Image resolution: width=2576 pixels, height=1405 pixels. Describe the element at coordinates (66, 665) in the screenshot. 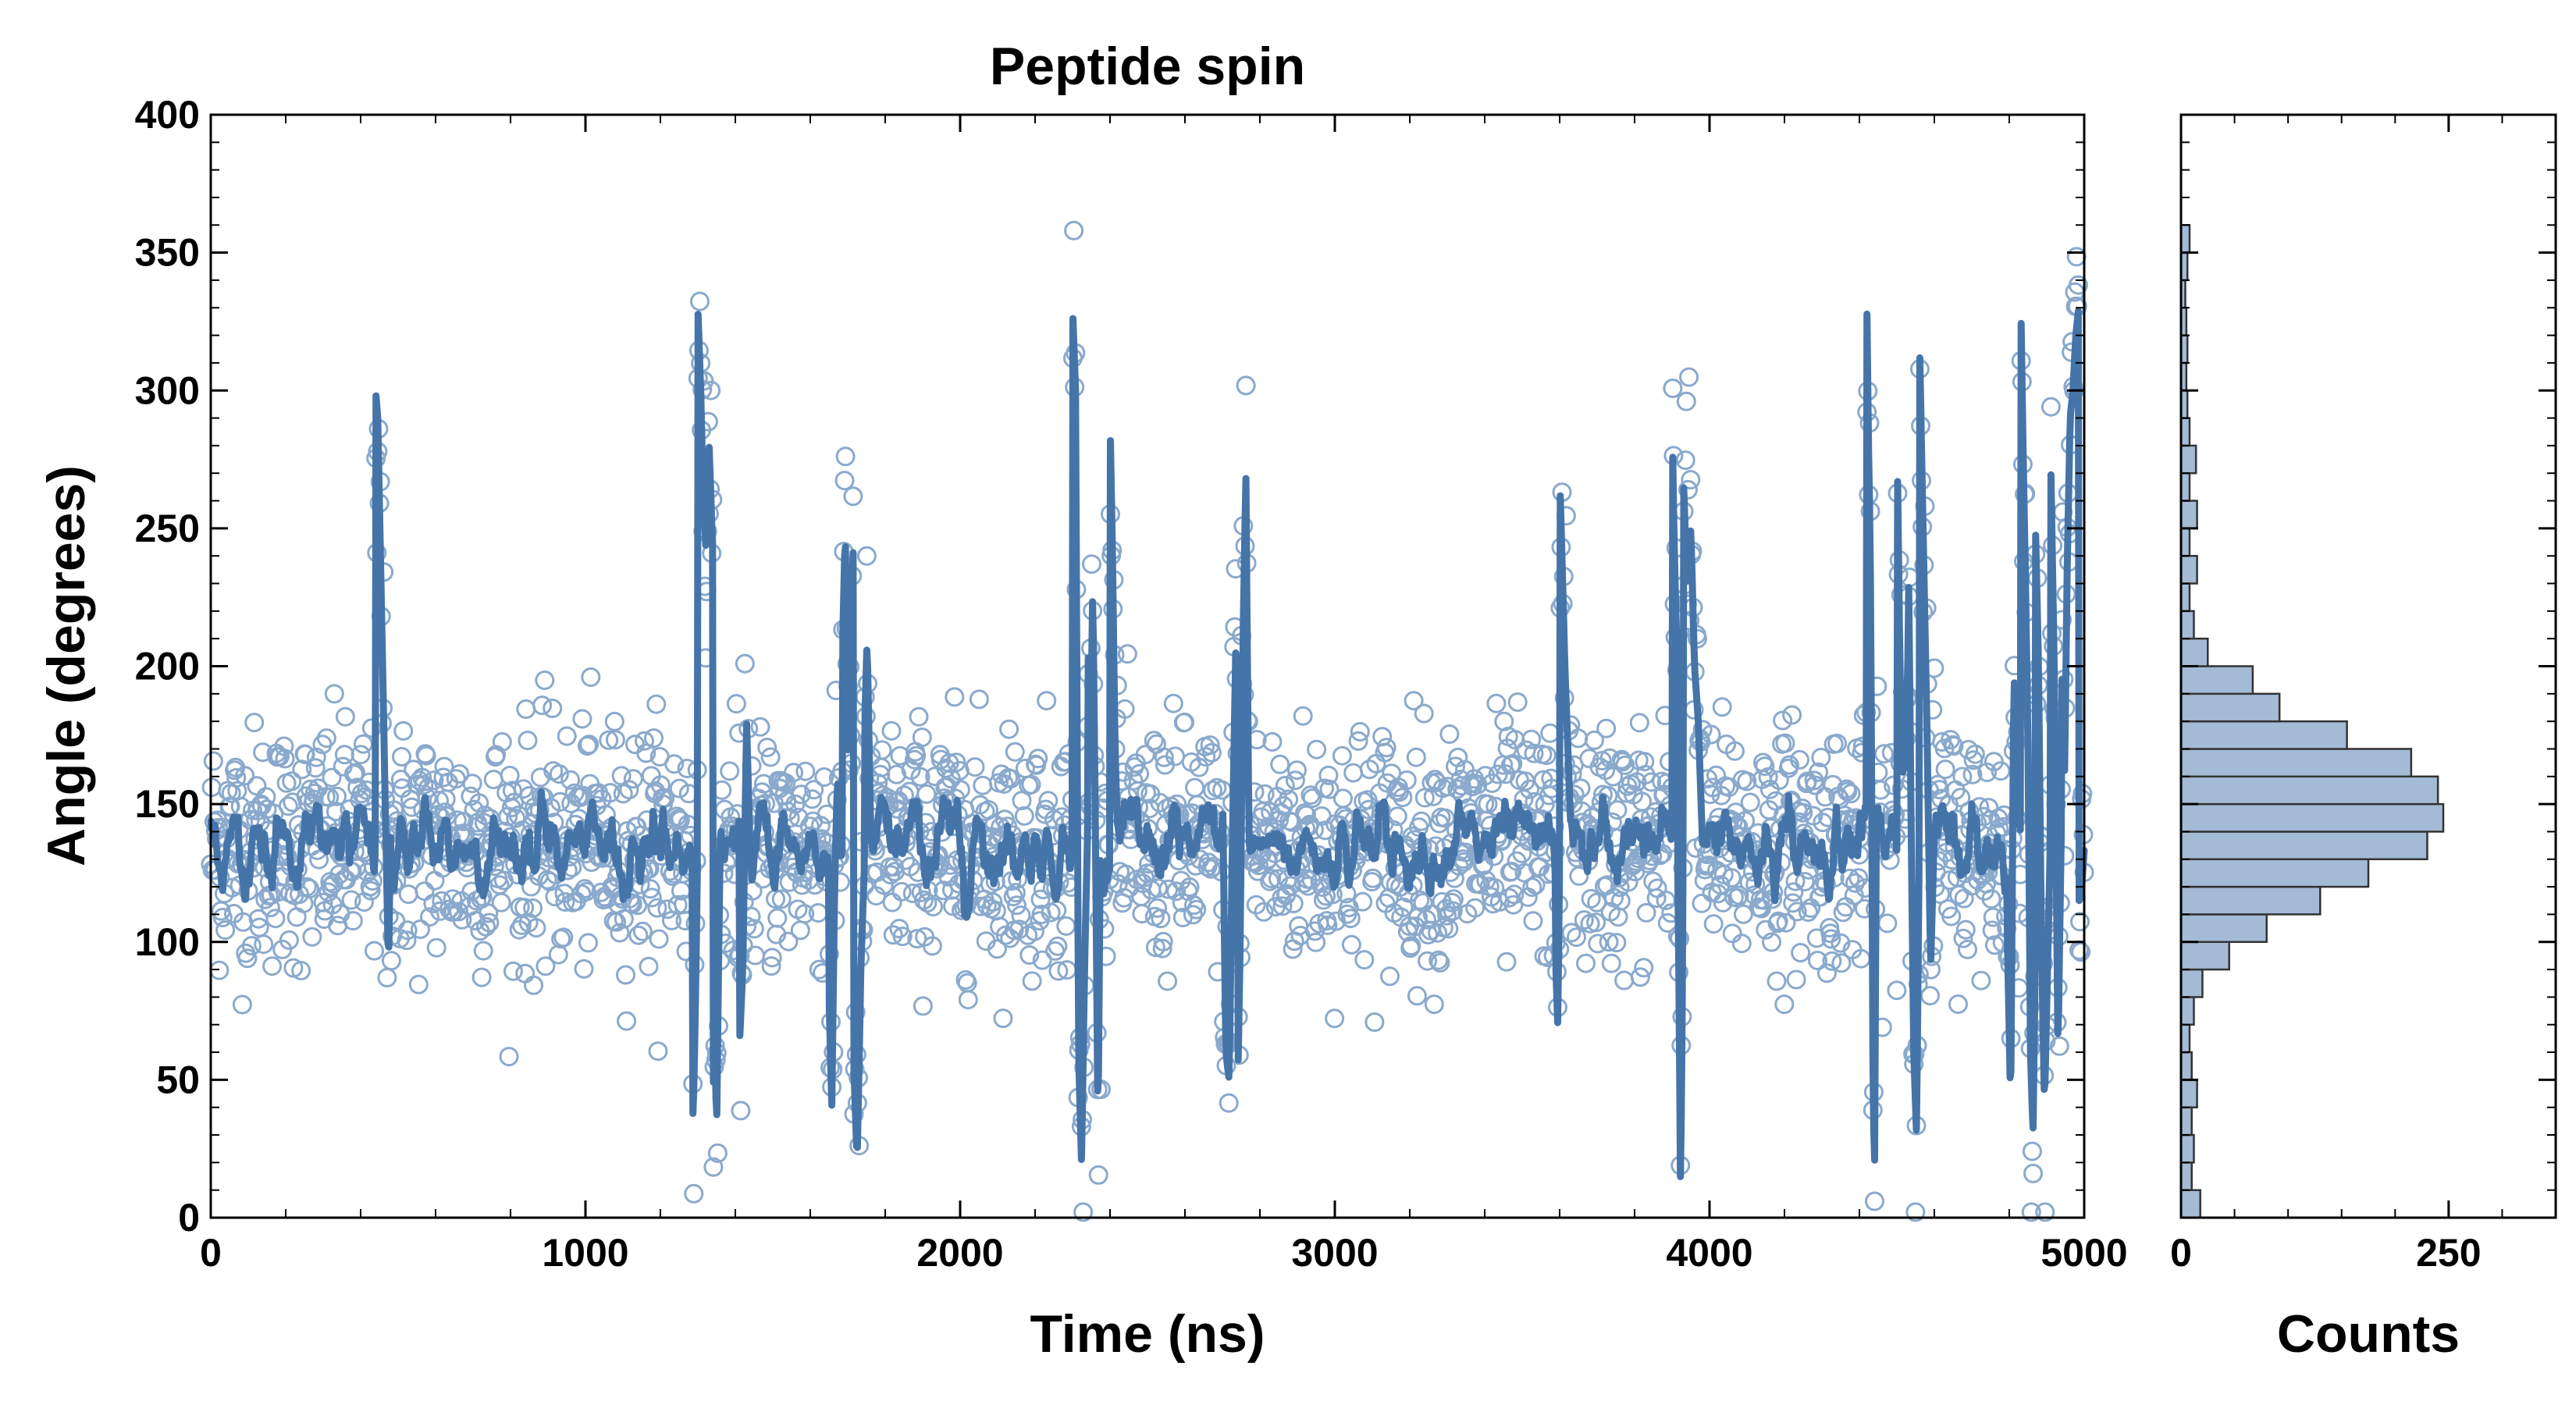

I see `y-axis-title: Angle (degrees)` at that location.